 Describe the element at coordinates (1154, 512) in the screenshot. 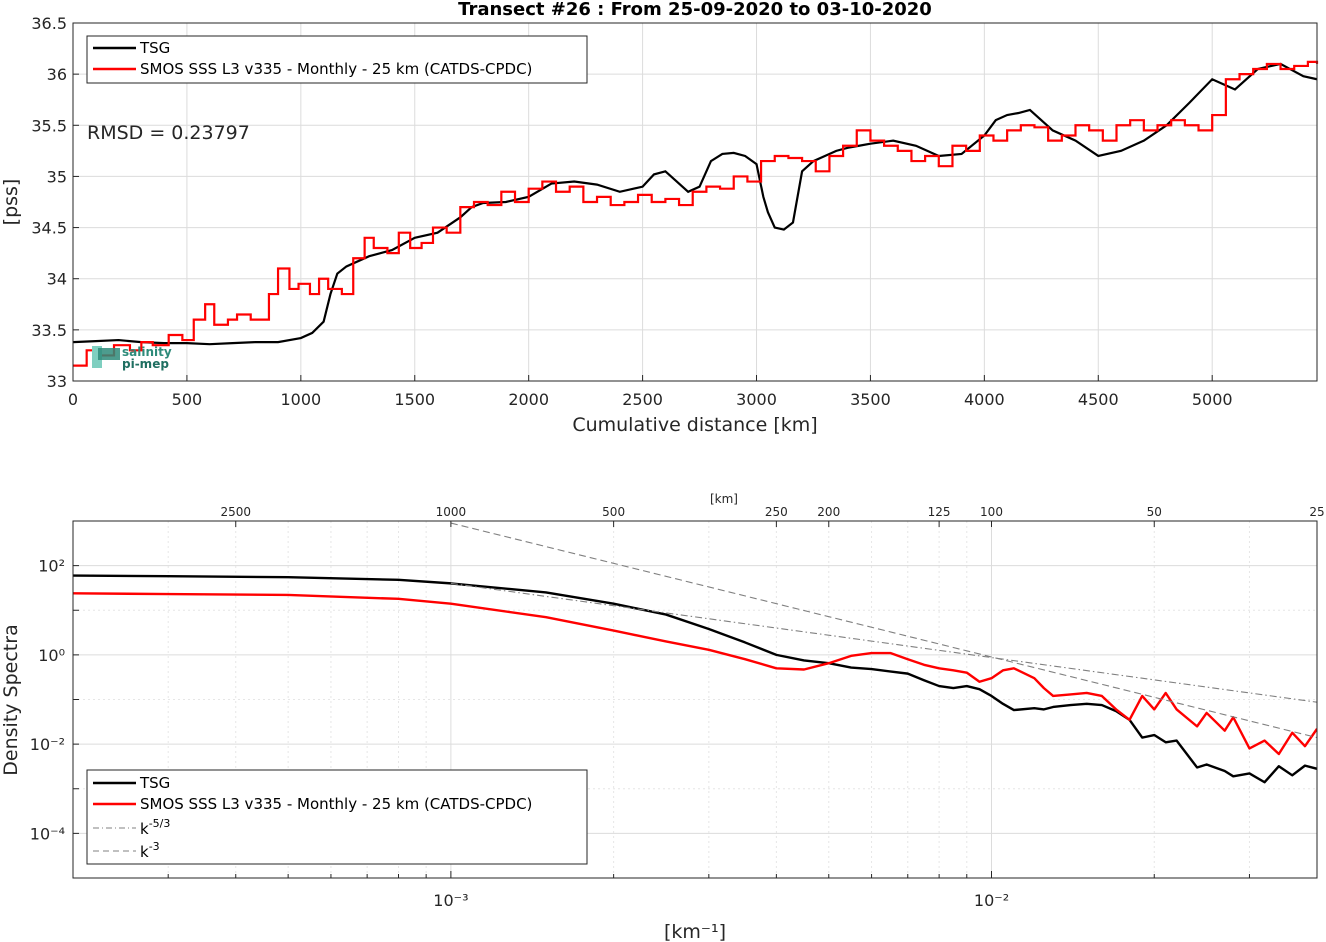

I see `bottom-top-tick-label: 50` at that location.